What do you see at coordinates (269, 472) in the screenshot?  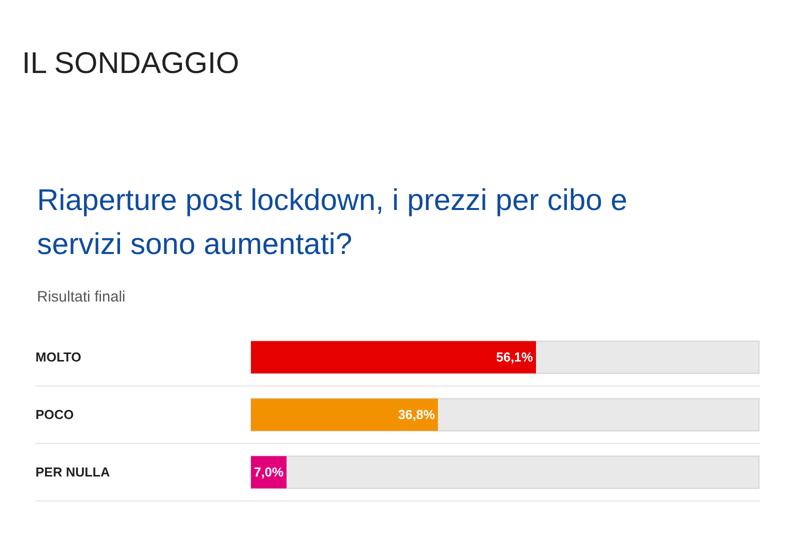 I see `data-label: 7,0%` at bounding box center [269, 472].